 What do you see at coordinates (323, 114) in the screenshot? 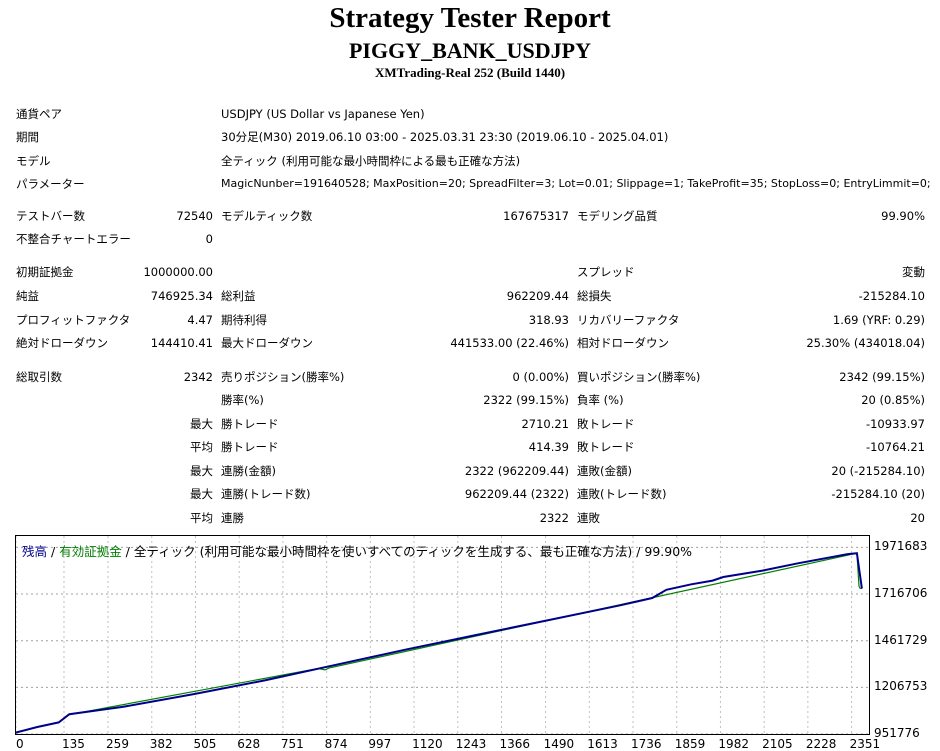
I see `pair-value: USDJPY (US Dollar vs Japanese Yen)` at bounding box center [323, 114].